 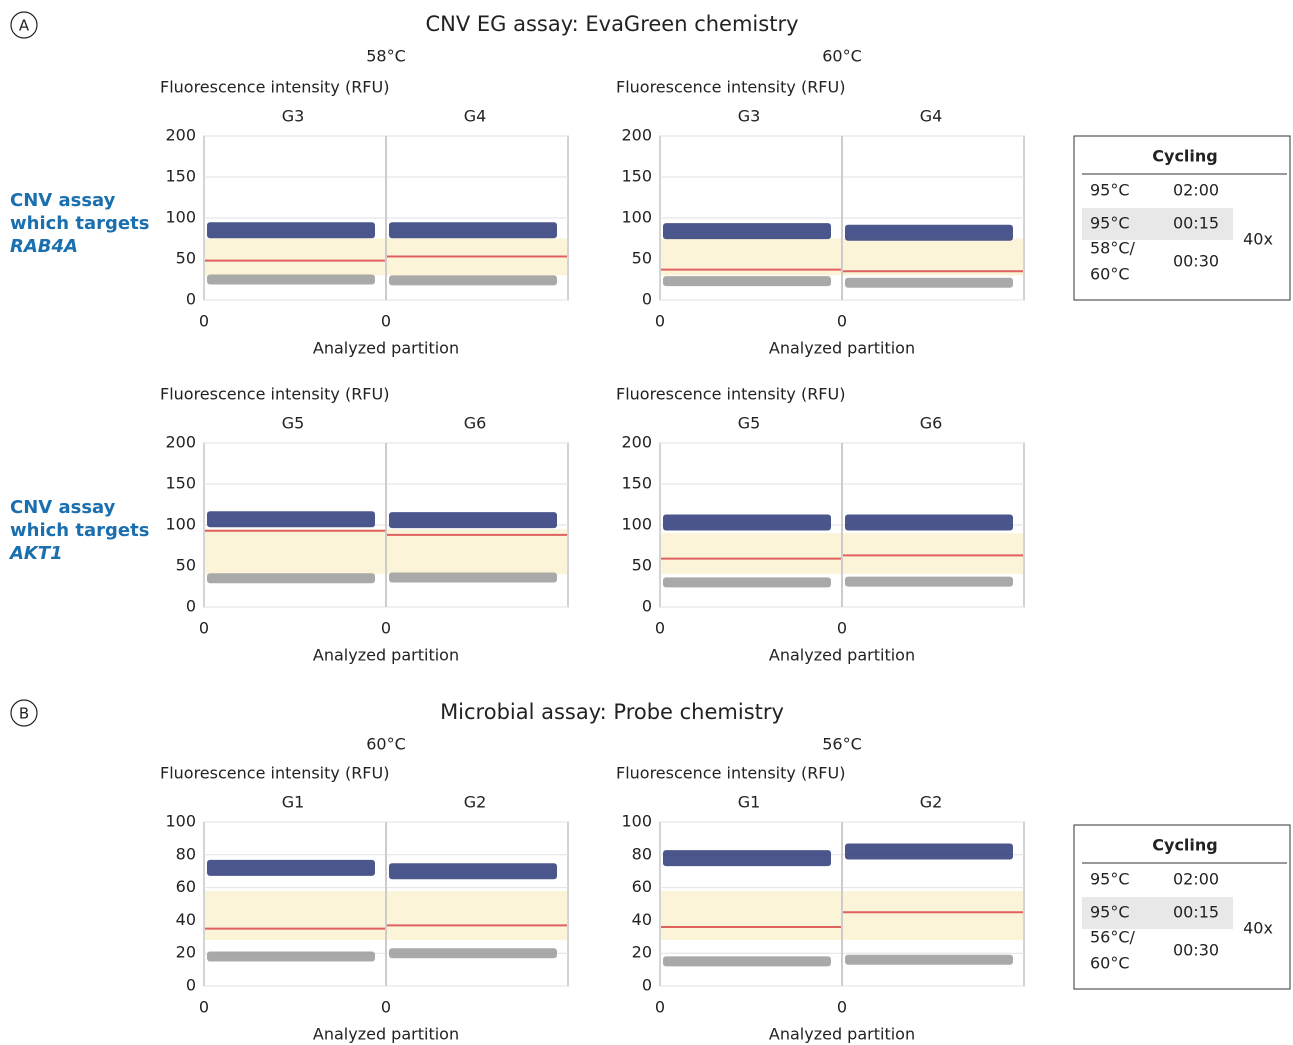 I want to click on group-label: G1, so click(x=293, y=802).